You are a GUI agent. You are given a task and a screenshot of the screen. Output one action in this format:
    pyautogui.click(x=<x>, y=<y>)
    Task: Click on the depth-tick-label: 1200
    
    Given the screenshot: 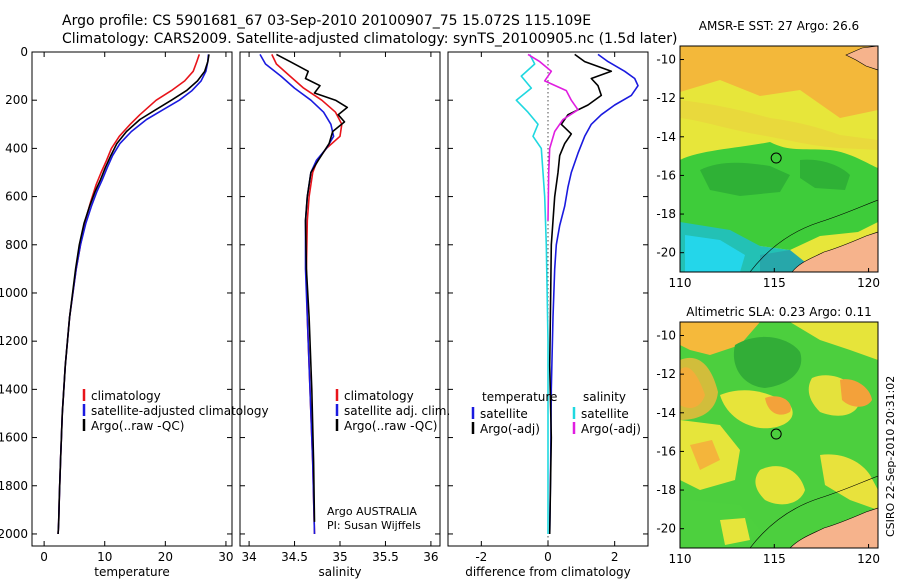 What is the action you would take?
    pyautogui.click(x=14, y=341)
    